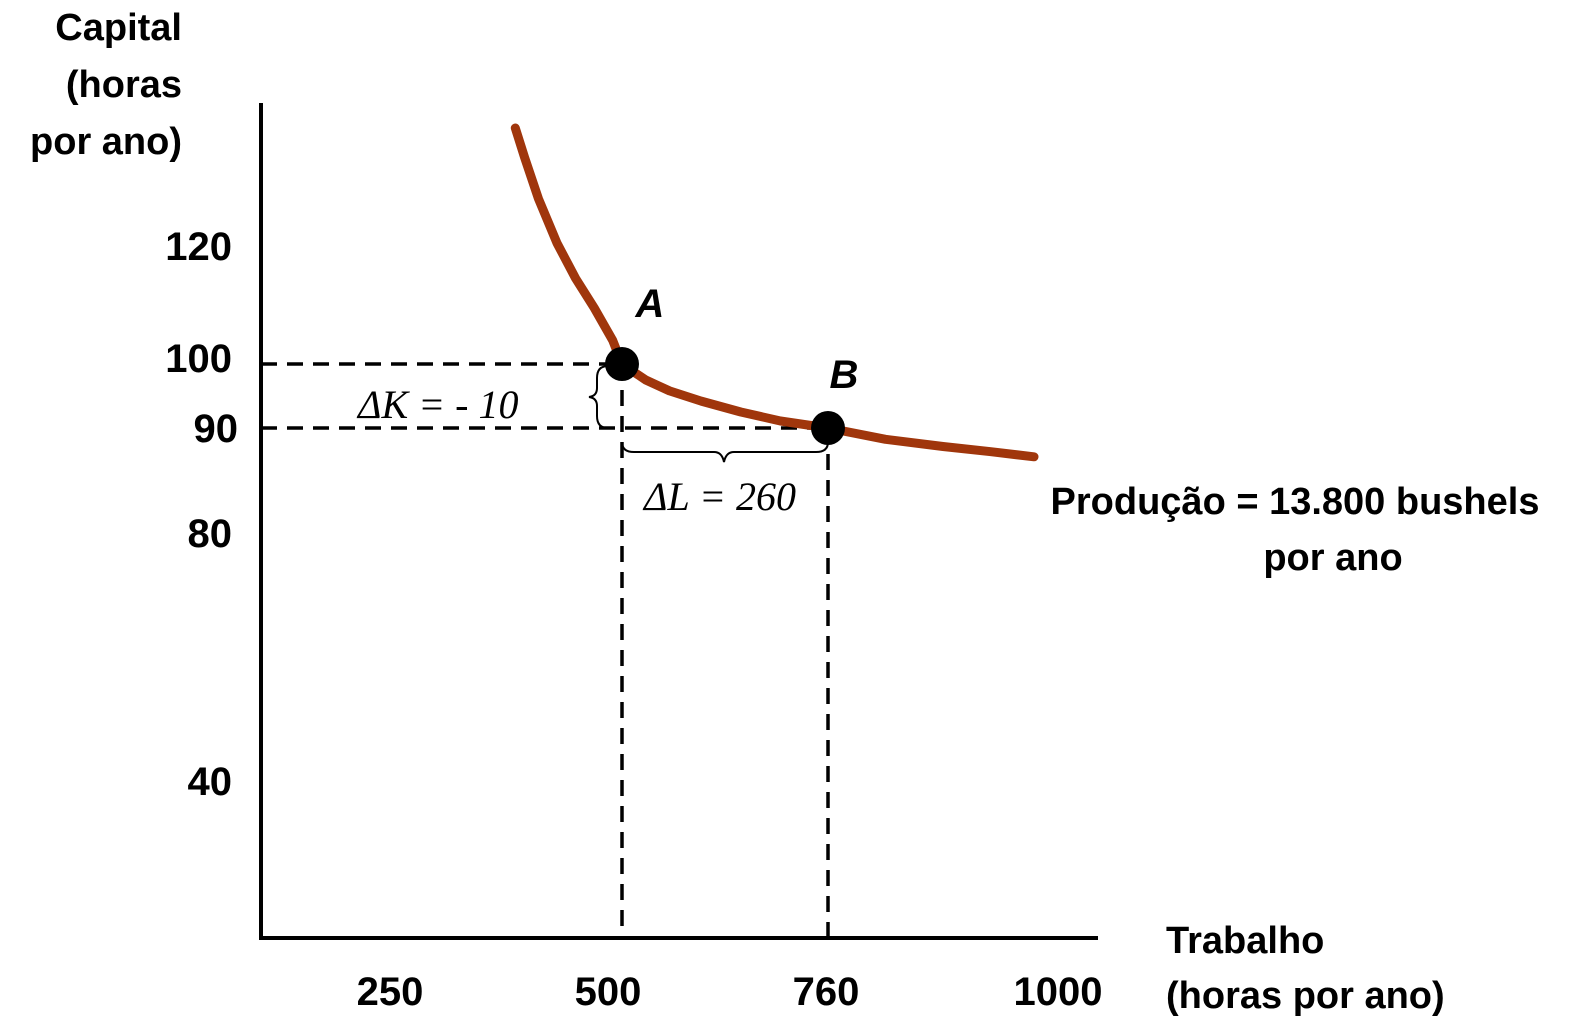  I want to click on point-b-label: B, so click(844, 375).